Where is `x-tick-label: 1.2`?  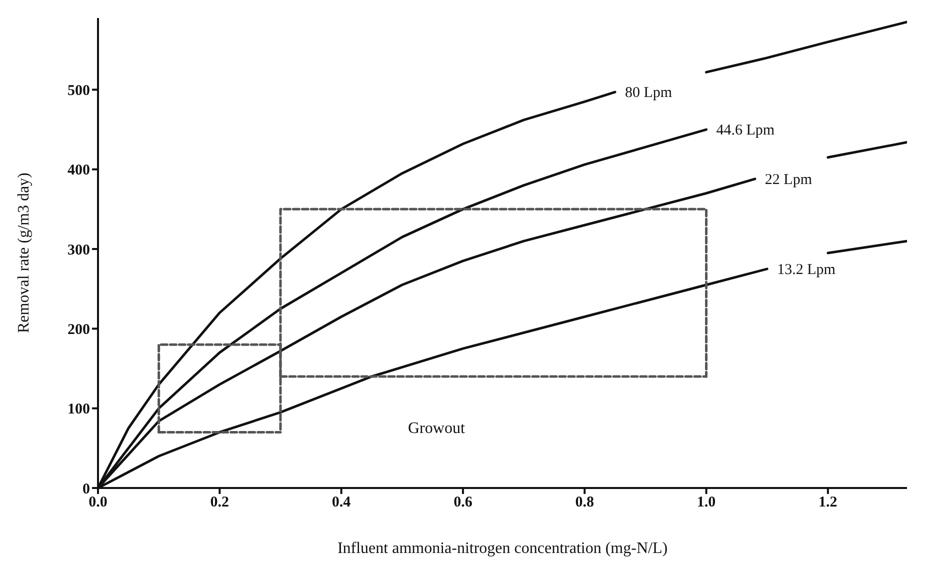 x-tick-label: 1.2 is located at coordinates (828, 502).